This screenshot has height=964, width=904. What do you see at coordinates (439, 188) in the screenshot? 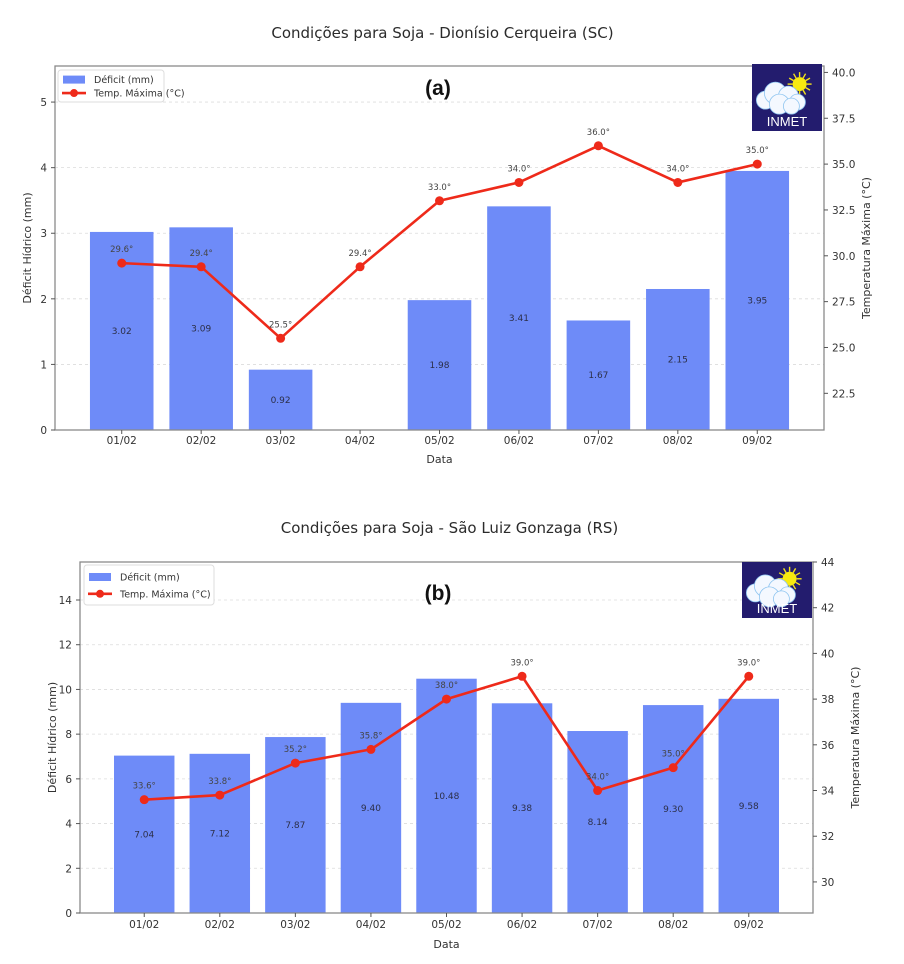
I see `temperature-value-label: 33.0°` at bounding box center [439, 188].